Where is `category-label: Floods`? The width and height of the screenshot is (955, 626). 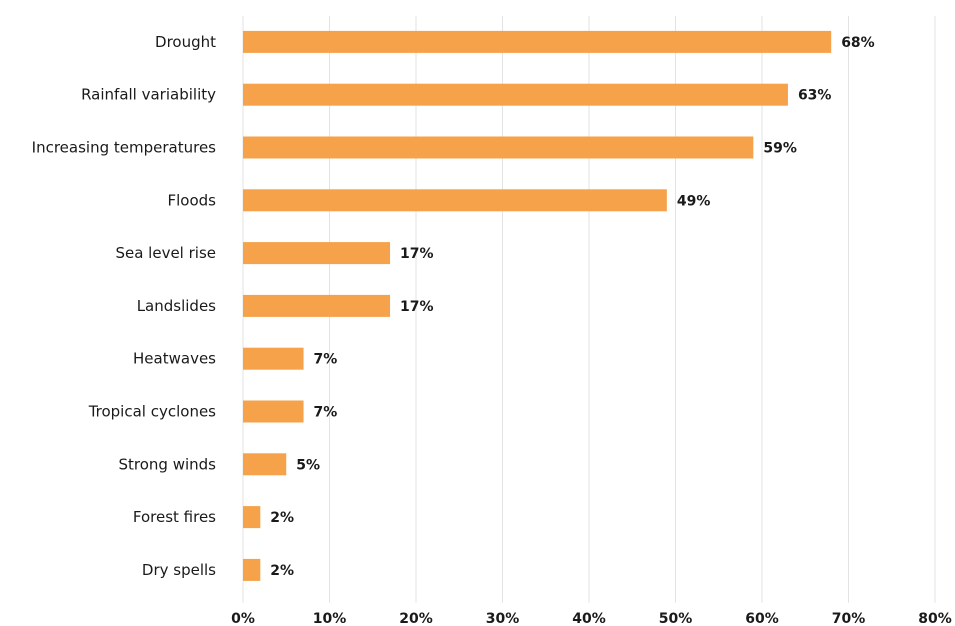 category-label: Floods is located at coordinates (192, 200).